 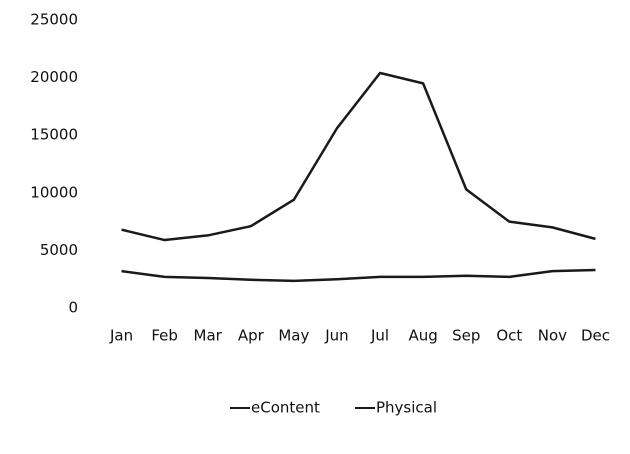 I want to click on x-tick-label: Sep, so click(x=466, y=336).